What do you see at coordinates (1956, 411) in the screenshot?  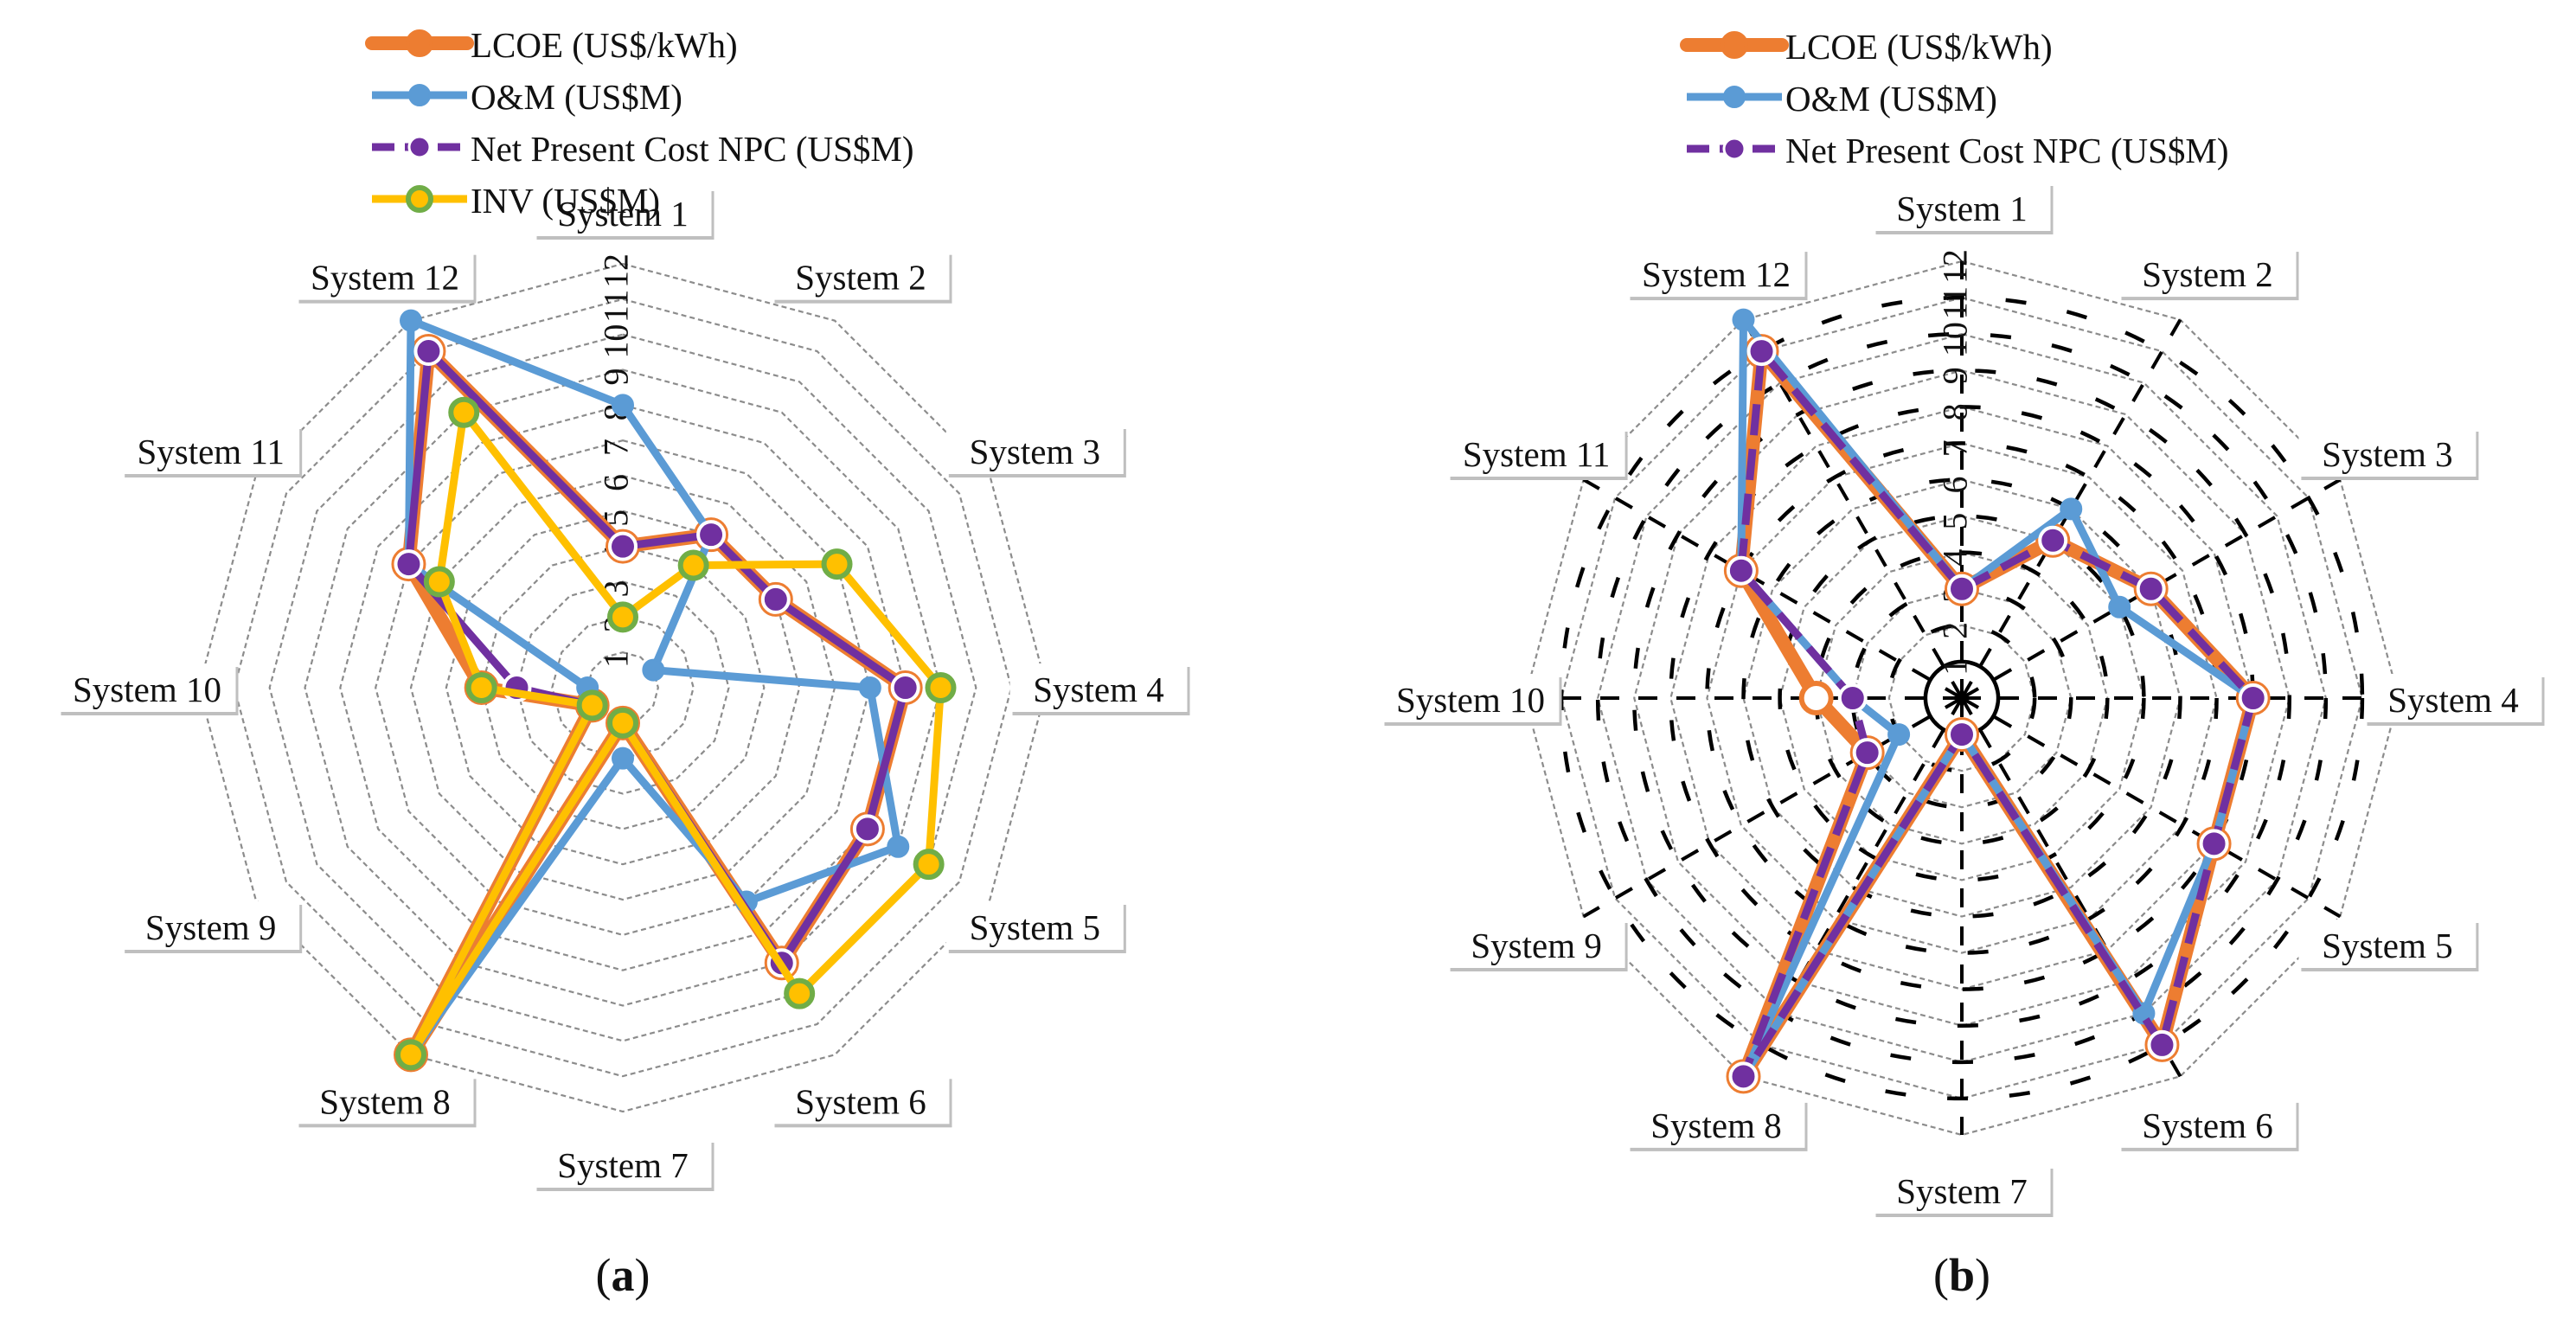 I see `tick-label-8: 8` at bounding box center [1956, 411].